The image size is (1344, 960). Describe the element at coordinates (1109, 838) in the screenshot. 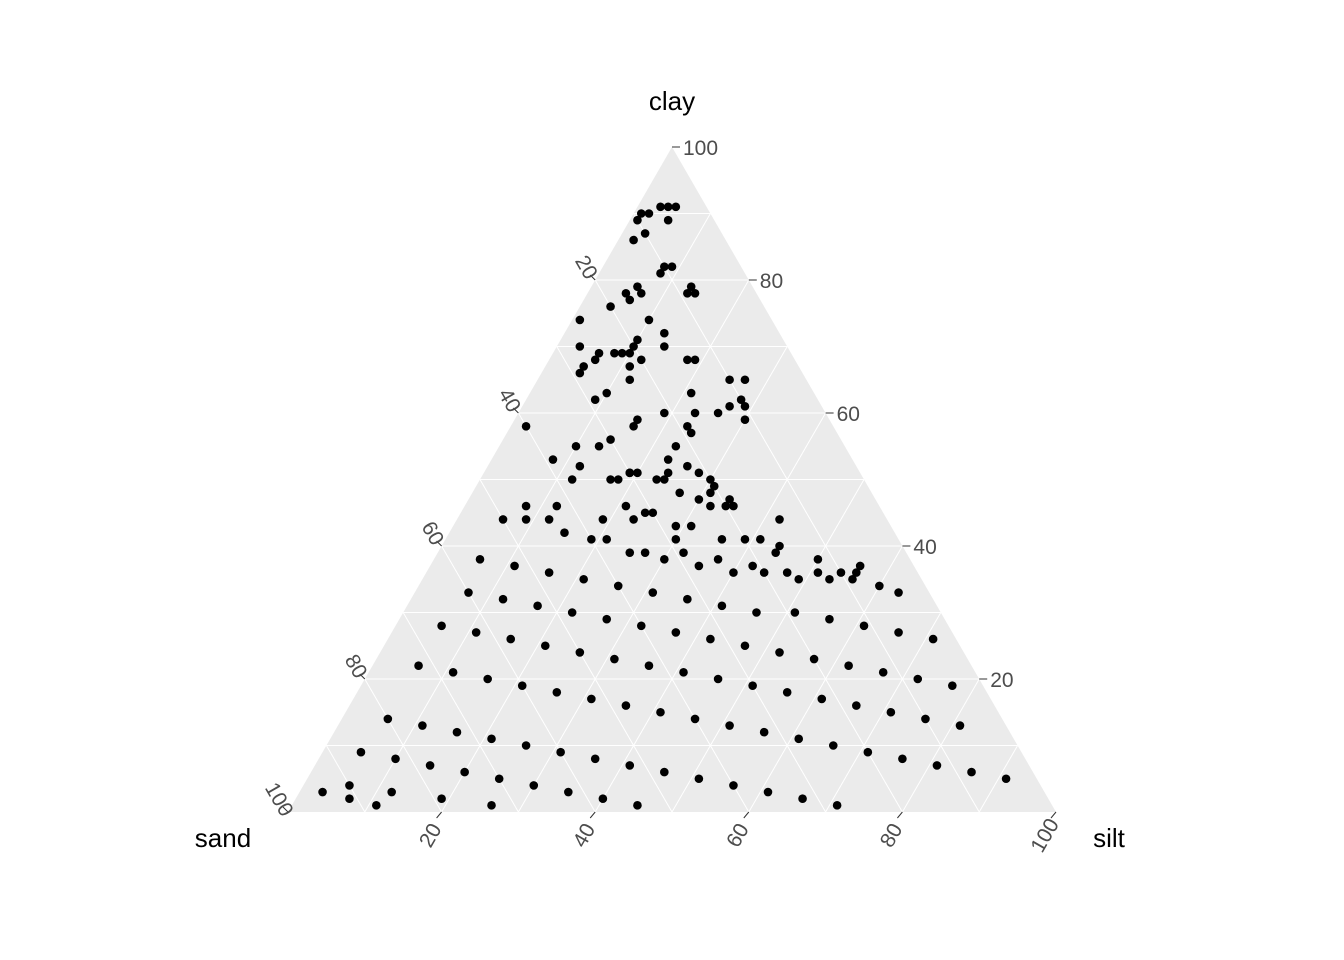

I see `axis-title-silt: silt` at that location.